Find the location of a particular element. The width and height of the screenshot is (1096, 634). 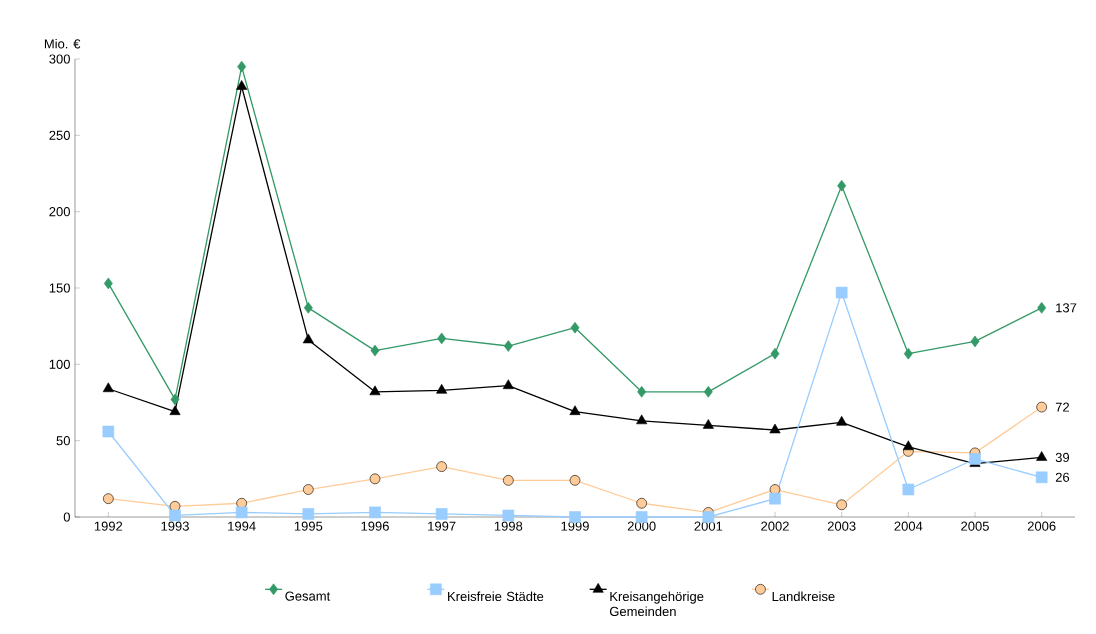

x-tick-label: 1998 is located at coordinates (508, 526).